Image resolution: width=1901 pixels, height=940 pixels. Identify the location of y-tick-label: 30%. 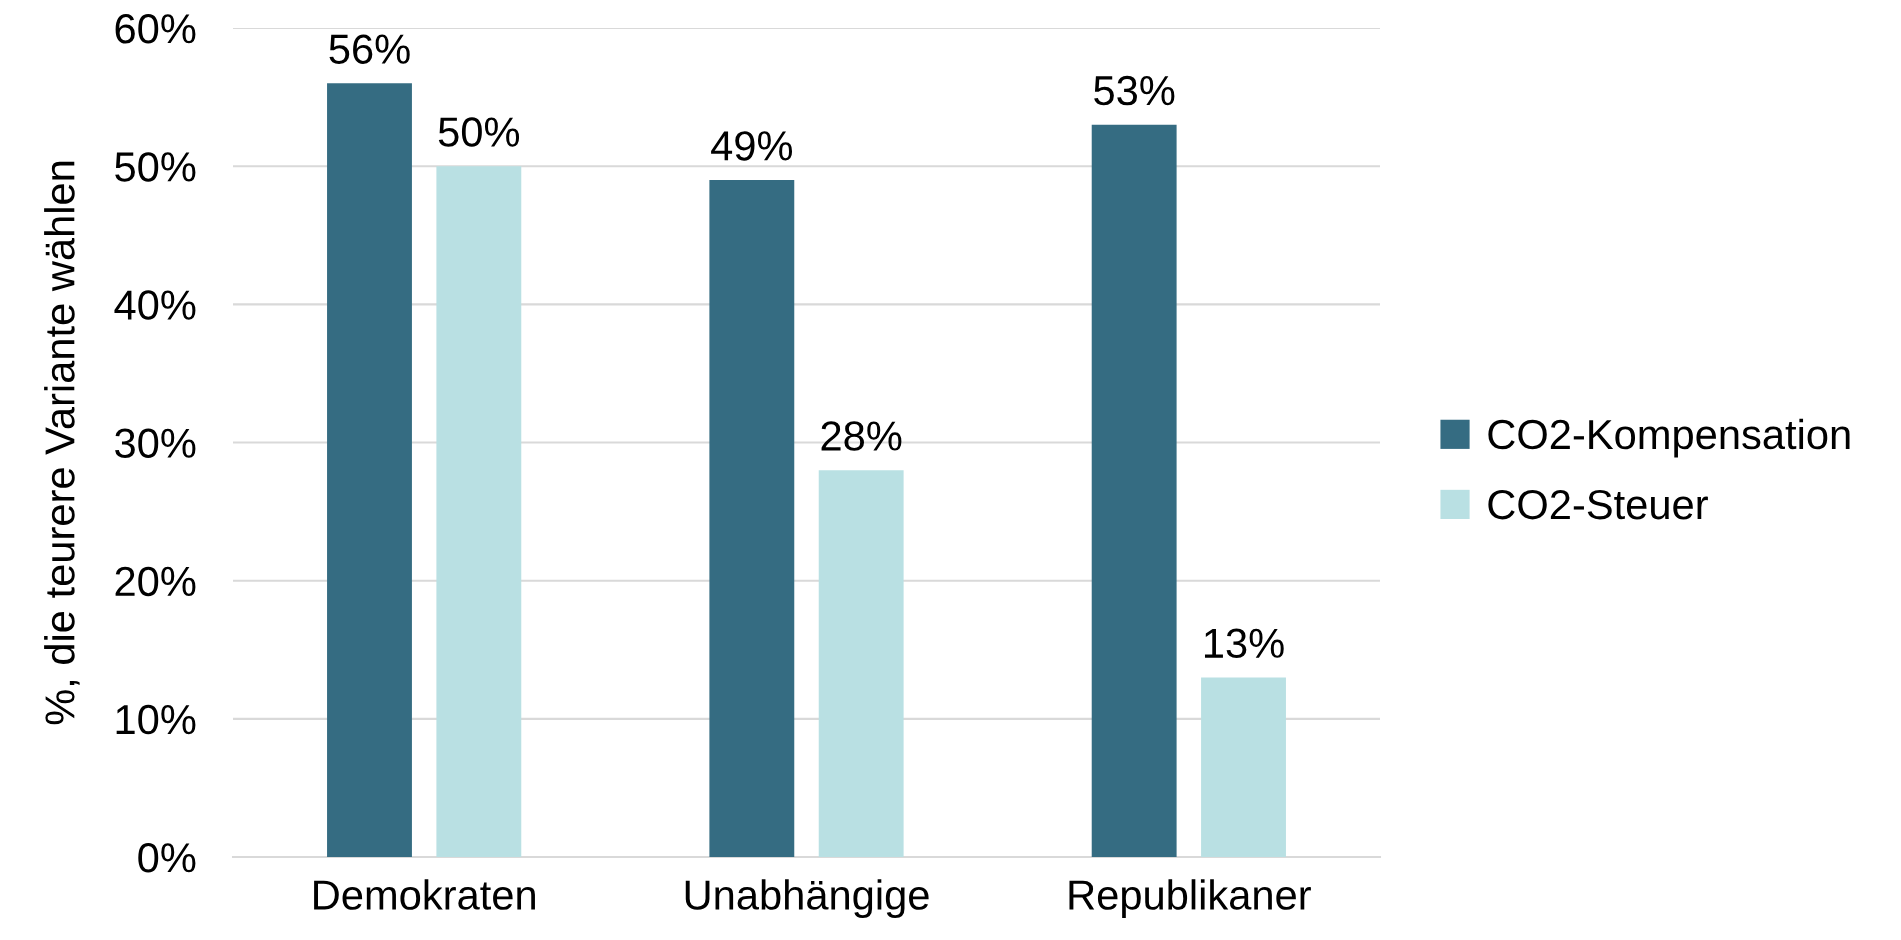
(155, 443).